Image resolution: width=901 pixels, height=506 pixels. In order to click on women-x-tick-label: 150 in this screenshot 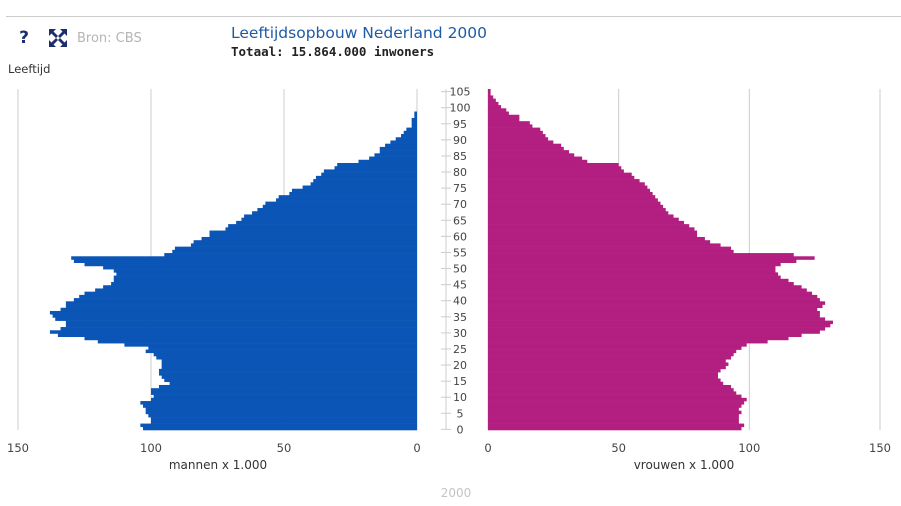, I will do `click(880, 448)`.